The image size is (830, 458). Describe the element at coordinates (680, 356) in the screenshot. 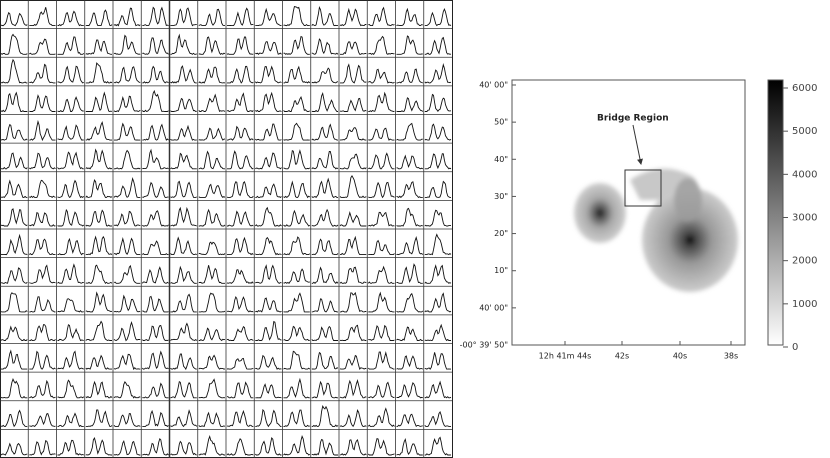

I see `x-tick-label: 40s` at that location.